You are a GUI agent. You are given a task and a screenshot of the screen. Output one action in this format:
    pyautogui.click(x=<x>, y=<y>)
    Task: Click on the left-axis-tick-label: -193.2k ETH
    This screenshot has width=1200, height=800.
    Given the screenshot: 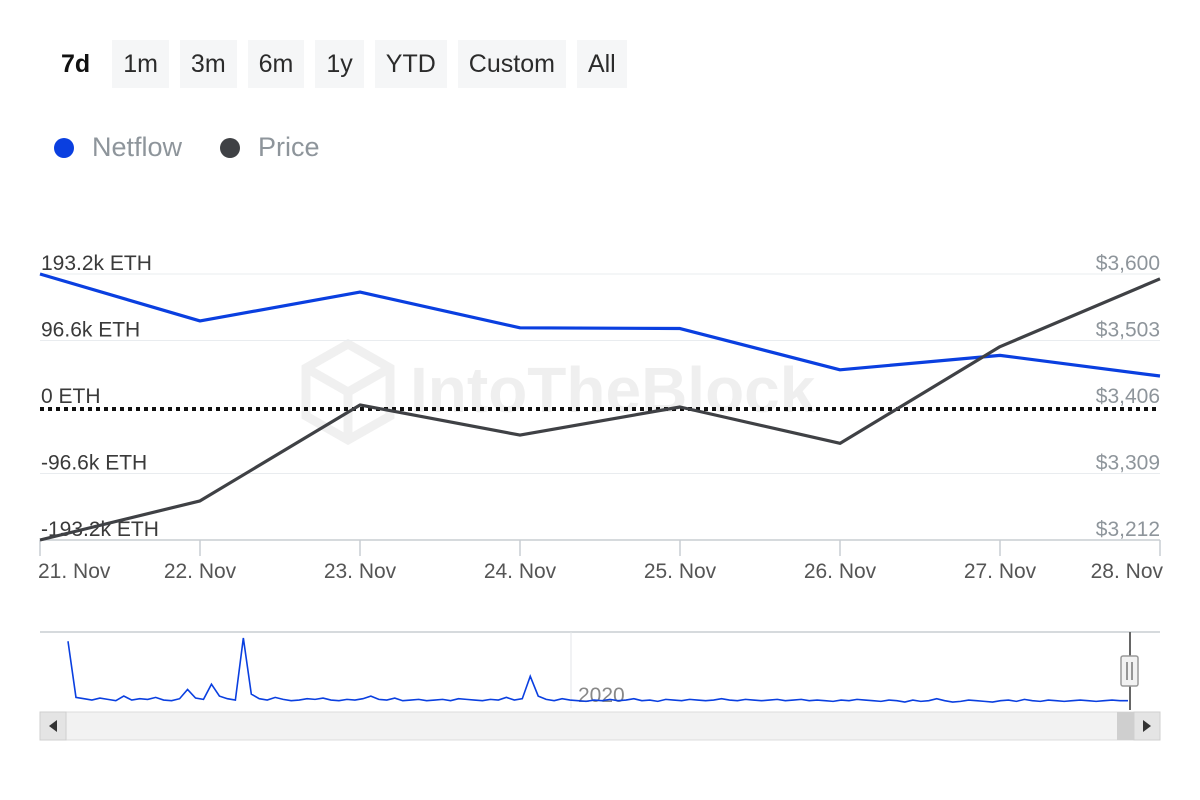 What is the action you would take?
    pyautogui.click(x=100, y=529)
    